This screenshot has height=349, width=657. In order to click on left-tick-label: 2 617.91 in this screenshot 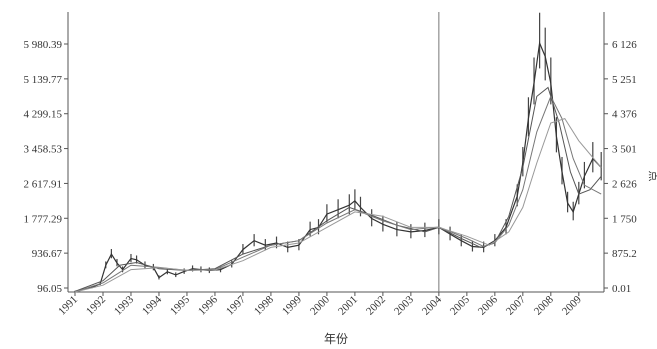, I will do `click(43, 184)`.